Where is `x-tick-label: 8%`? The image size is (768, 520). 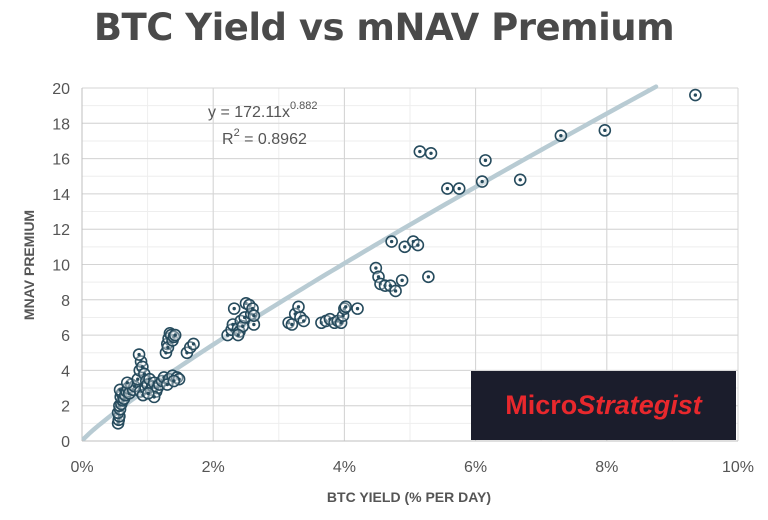
x-tick-label: 8% is located at coordinates (606, 467).